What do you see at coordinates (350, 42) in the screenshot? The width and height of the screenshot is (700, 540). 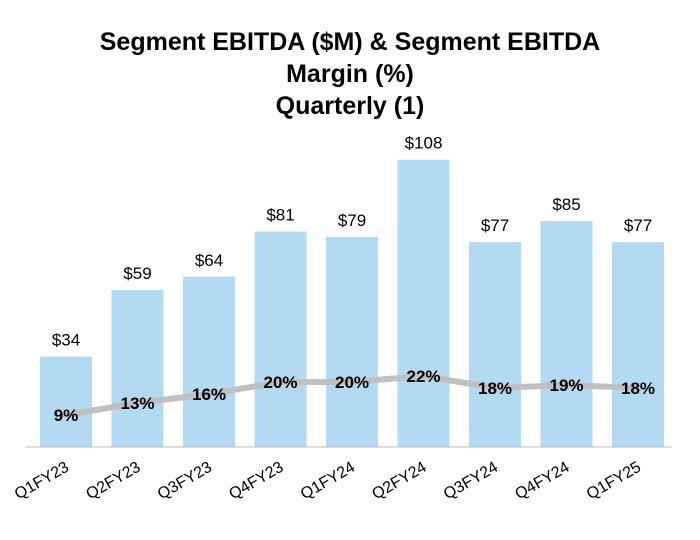 I see `chart-title-line-1: Segment EBITDA ($M) & Segment EBITDA` at bounding box center [350, 42].